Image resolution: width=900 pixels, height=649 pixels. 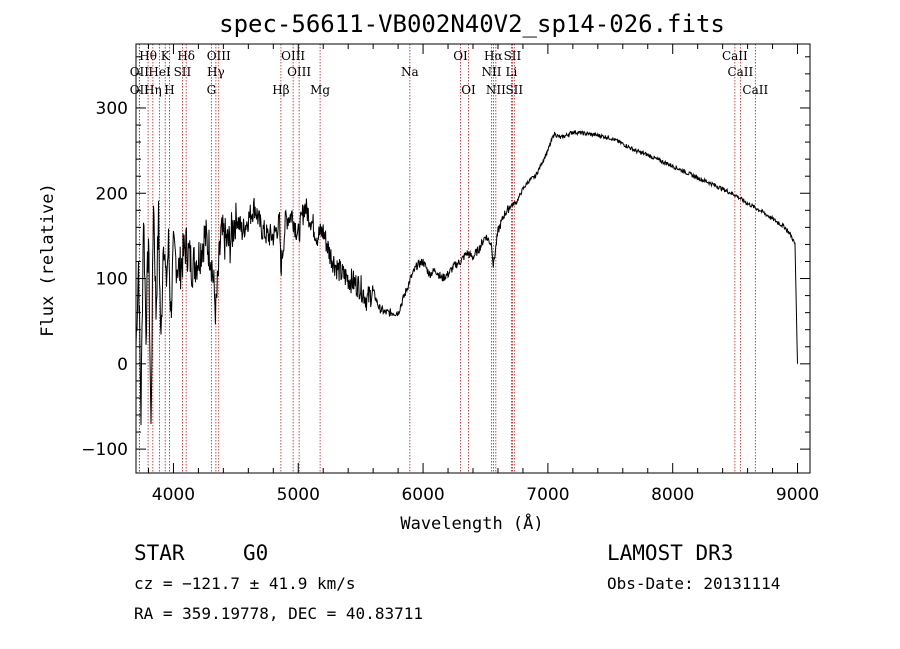 I want to click on y-tick-label: −100, so click(x=104, y=450).